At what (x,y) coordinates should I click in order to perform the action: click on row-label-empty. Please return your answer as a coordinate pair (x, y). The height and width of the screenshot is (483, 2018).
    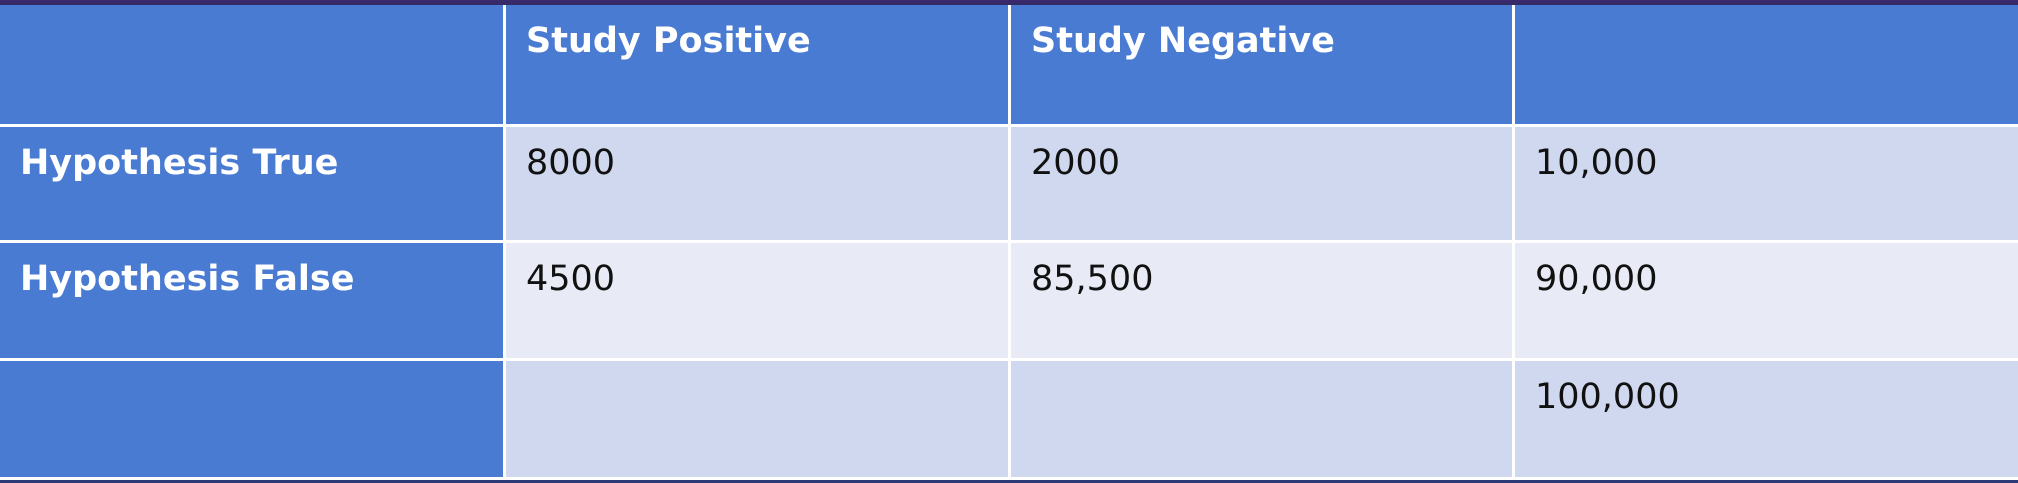
    Looking at the image, I should click on (253, 420).